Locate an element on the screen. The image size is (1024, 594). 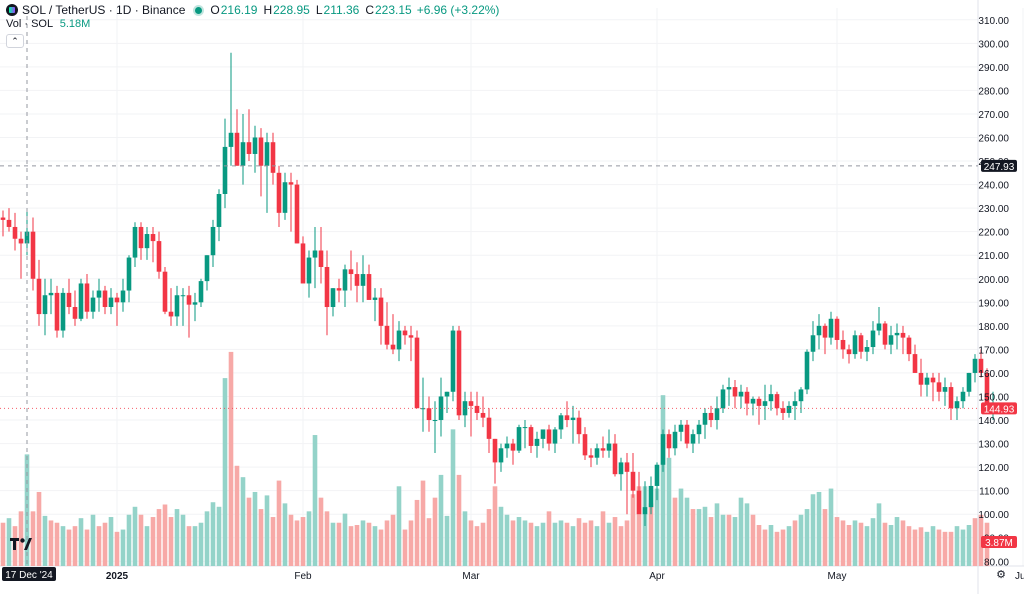
ohlc-open-label: O is located at coordinates (215, 10).